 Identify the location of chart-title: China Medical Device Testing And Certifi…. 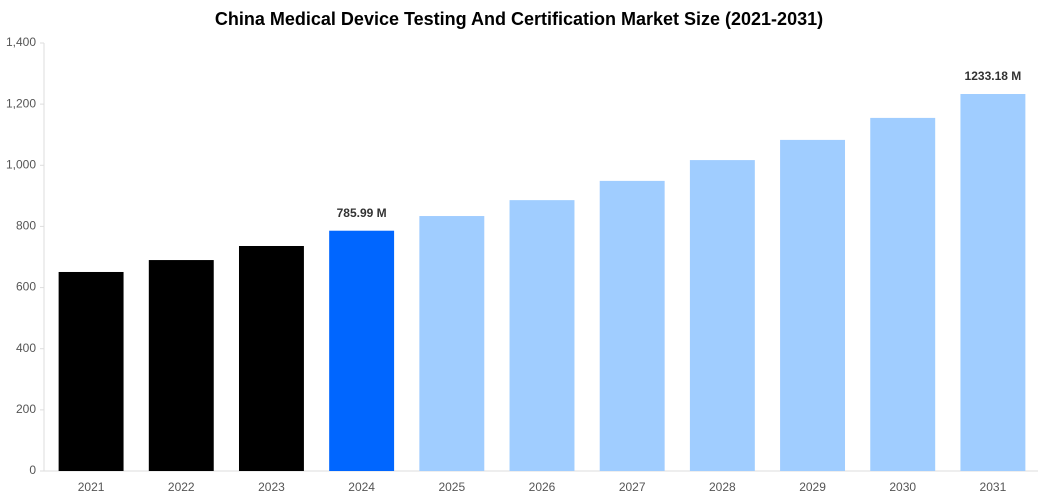
(519, 19).